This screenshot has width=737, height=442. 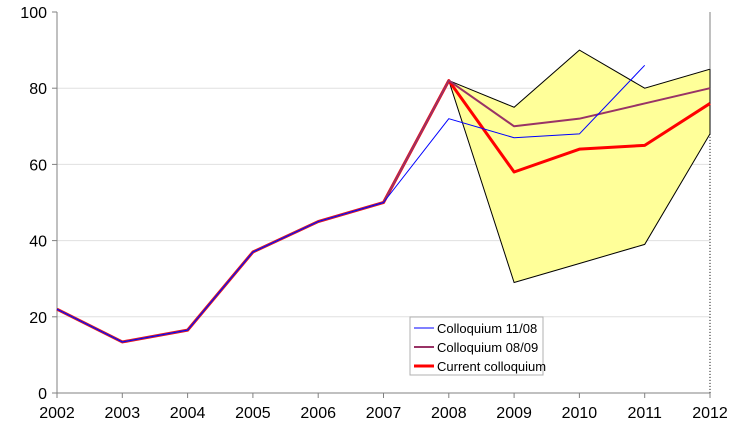 I want to click on x-tick-label: 2008, so click(x=449, y=413).